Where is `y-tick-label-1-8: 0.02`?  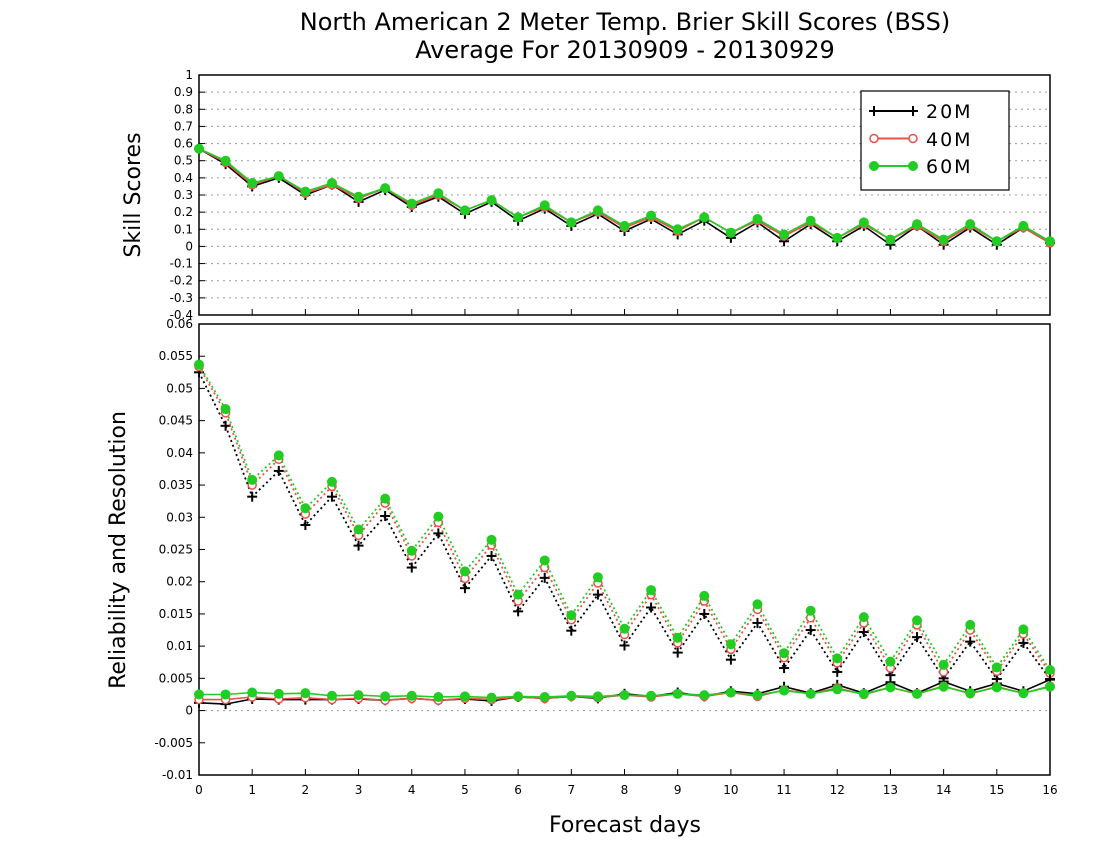
y-tick-label-1-8: 0.02 is located at coordinates (179, 582).